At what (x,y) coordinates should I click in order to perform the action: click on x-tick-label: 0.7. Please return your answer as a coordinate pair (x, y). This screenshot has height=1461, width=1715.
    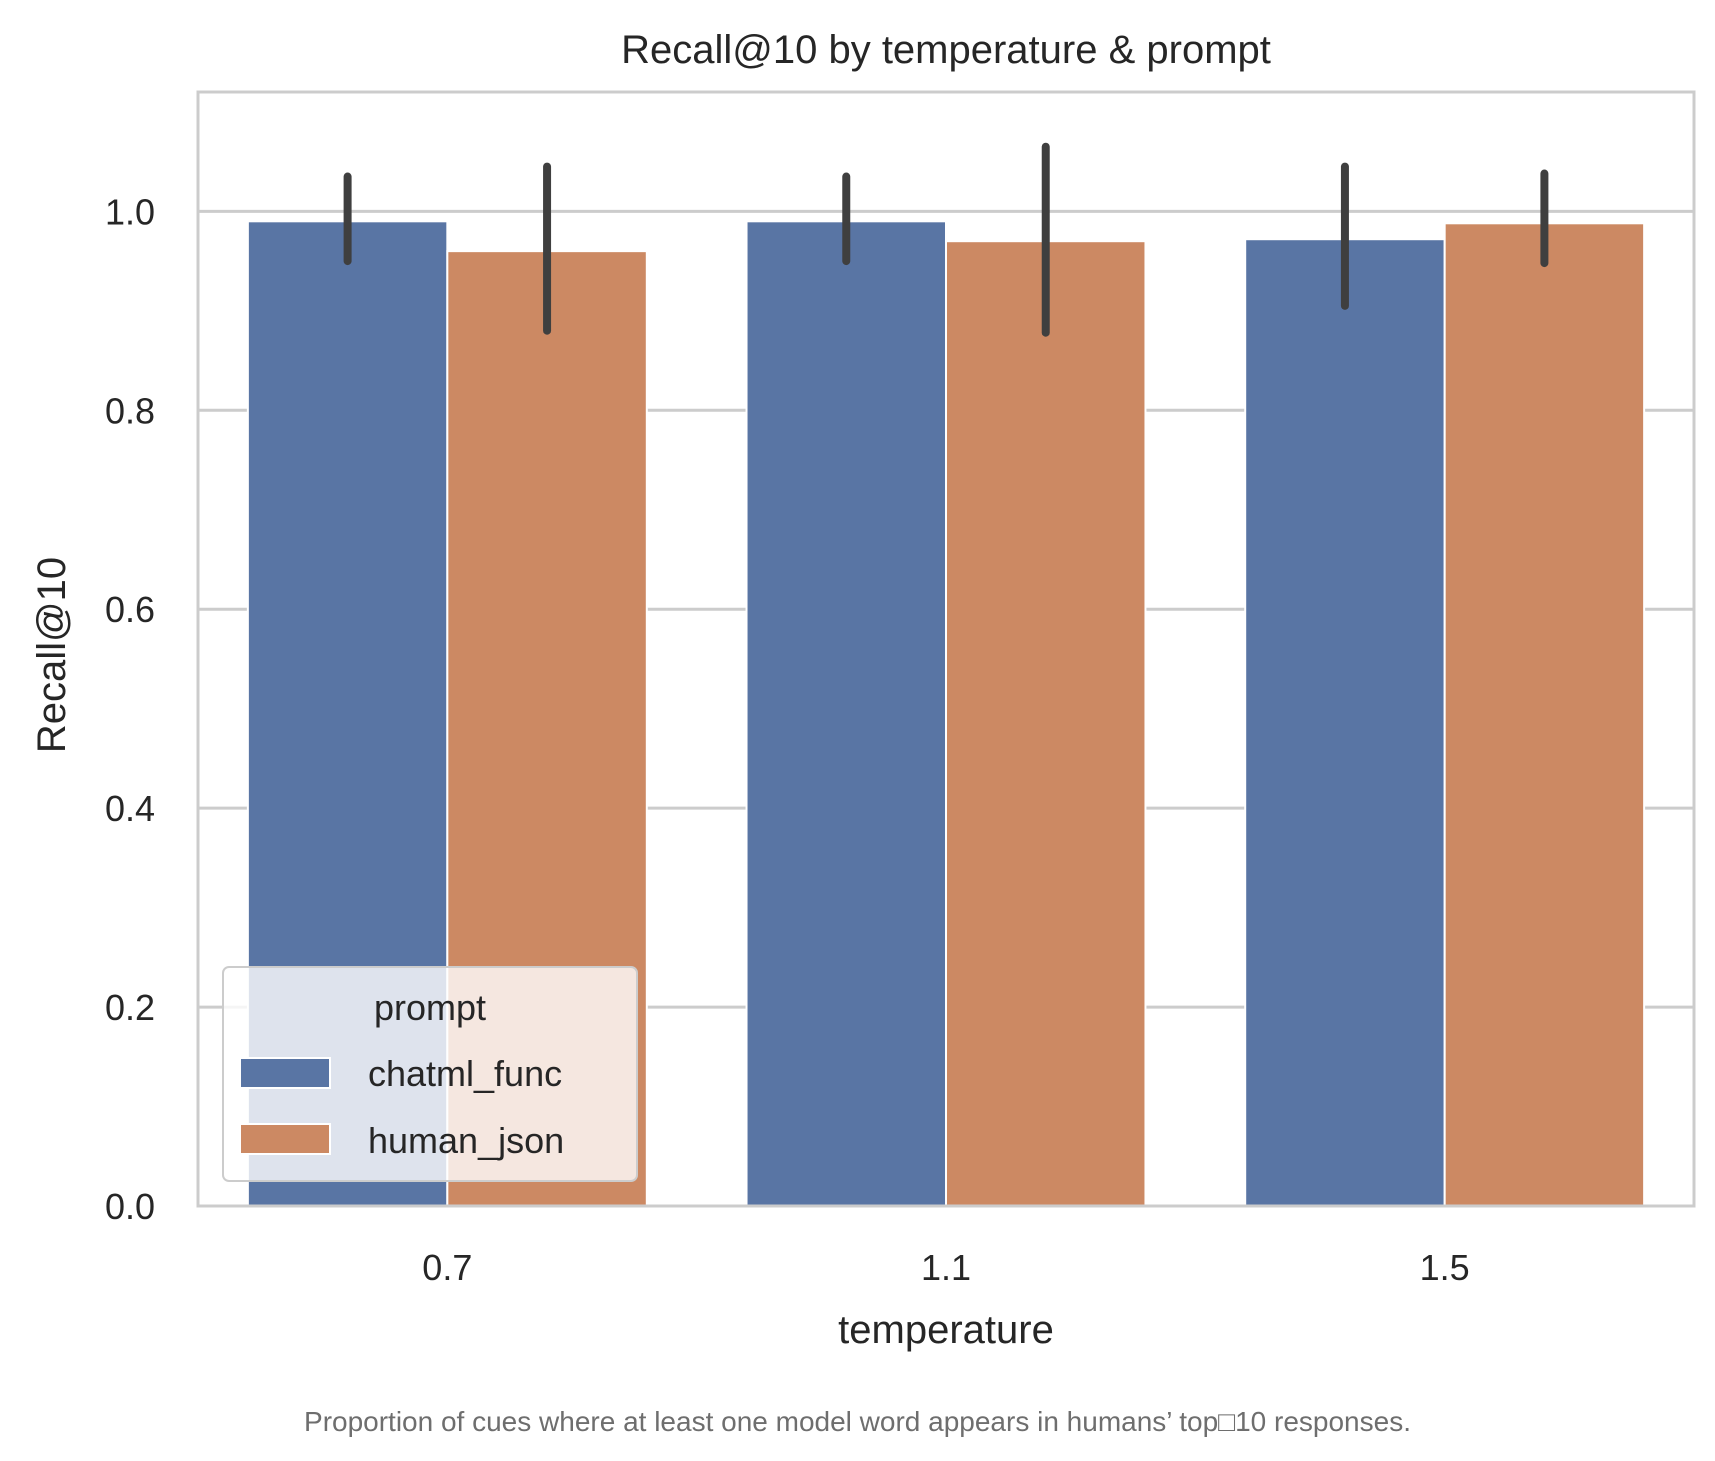
    Looking at the image, I should click on (447, 1267).